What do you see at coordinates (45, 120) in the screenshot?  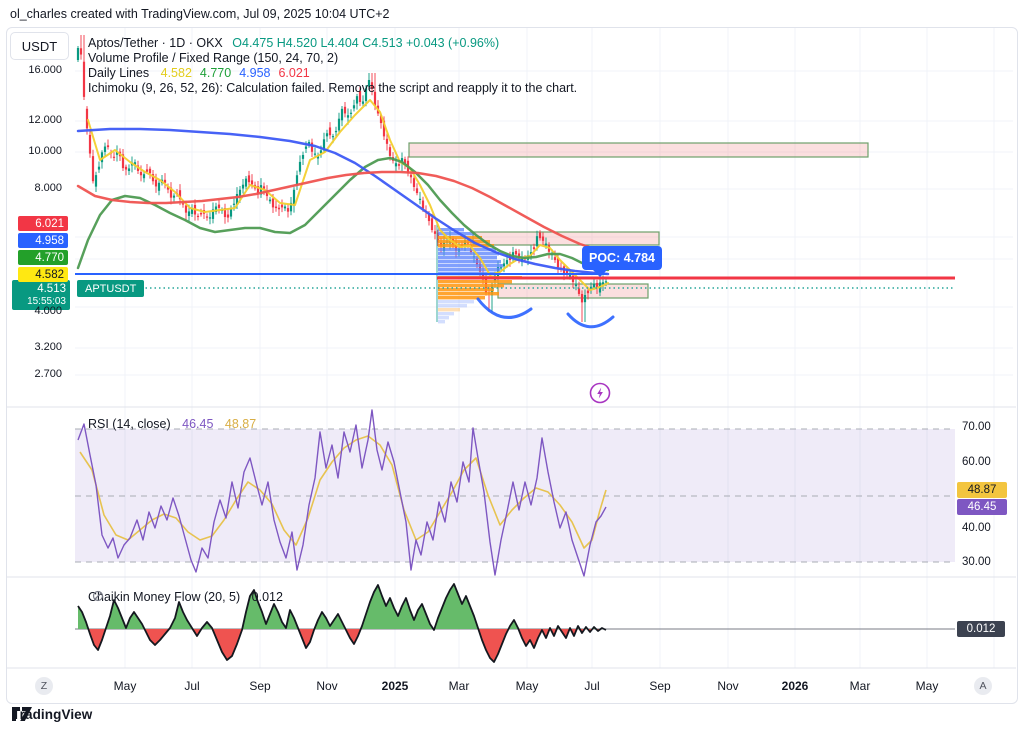 I see `price-tick: 12.000` at bounding box center [45, 120].